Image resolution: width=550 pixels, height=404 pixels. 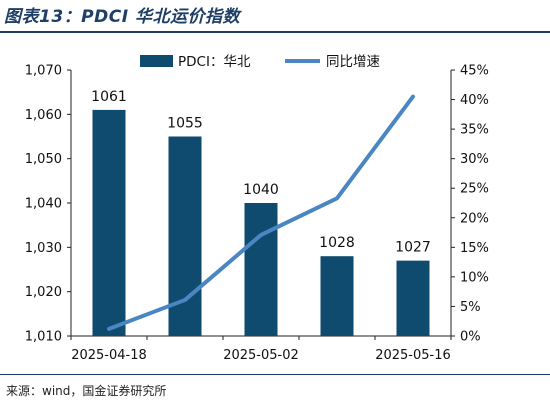 What do you see at coordinates (353, 62) in the screenshot?
I see `legend-line-label: 同比增速` at bounding box center [353, 62].